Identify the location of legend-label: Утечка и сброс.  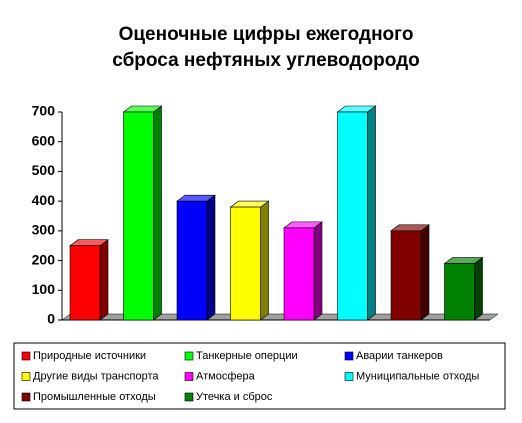
(234, 397).